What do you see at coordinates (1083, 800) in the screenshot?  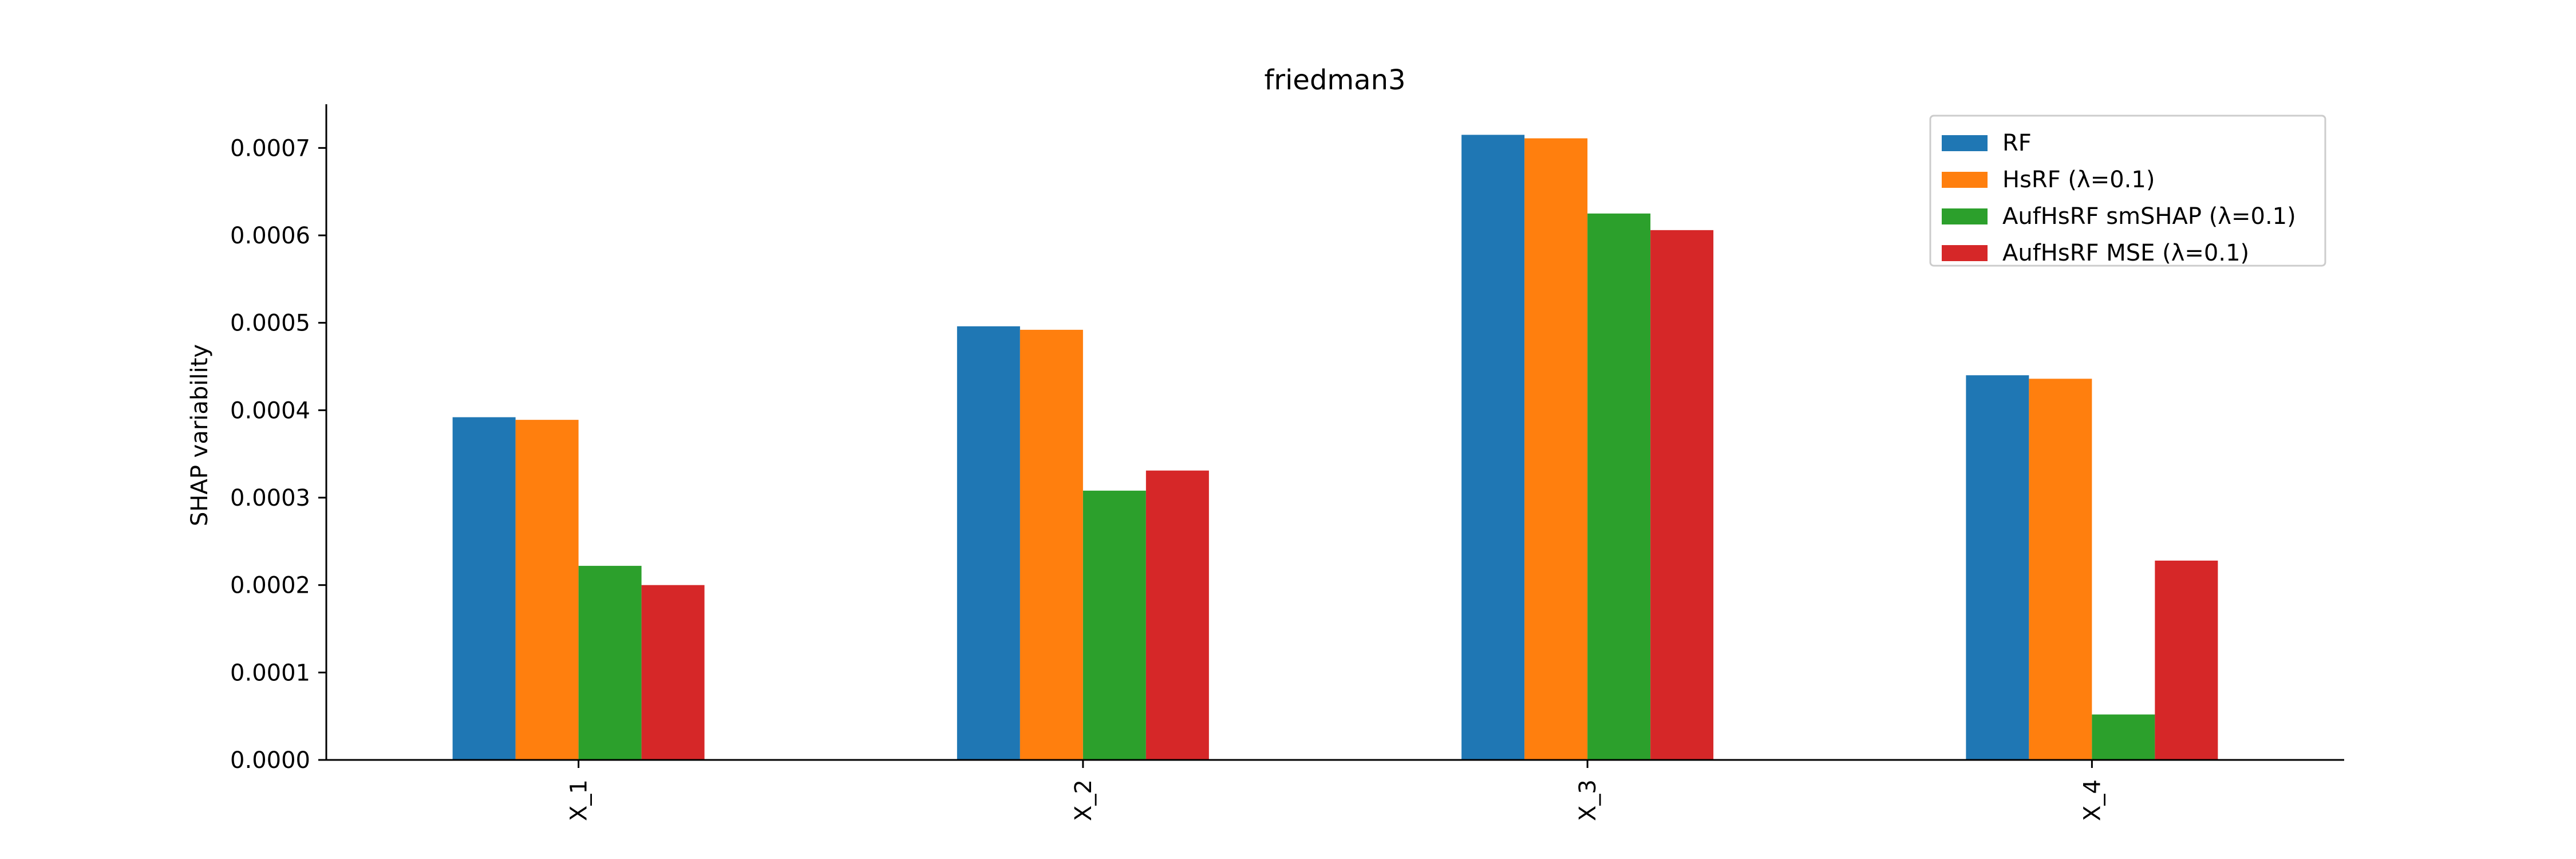 I see `x-tick-label: X_2` at bounding box center [1083, 800].